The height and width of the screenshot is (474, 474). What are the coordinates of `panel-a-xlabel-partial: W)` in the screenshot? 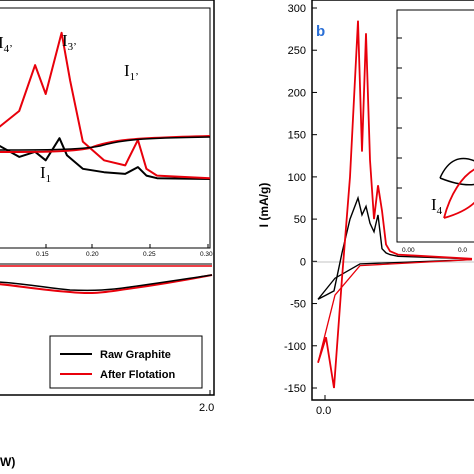 It's located at (7, 462).